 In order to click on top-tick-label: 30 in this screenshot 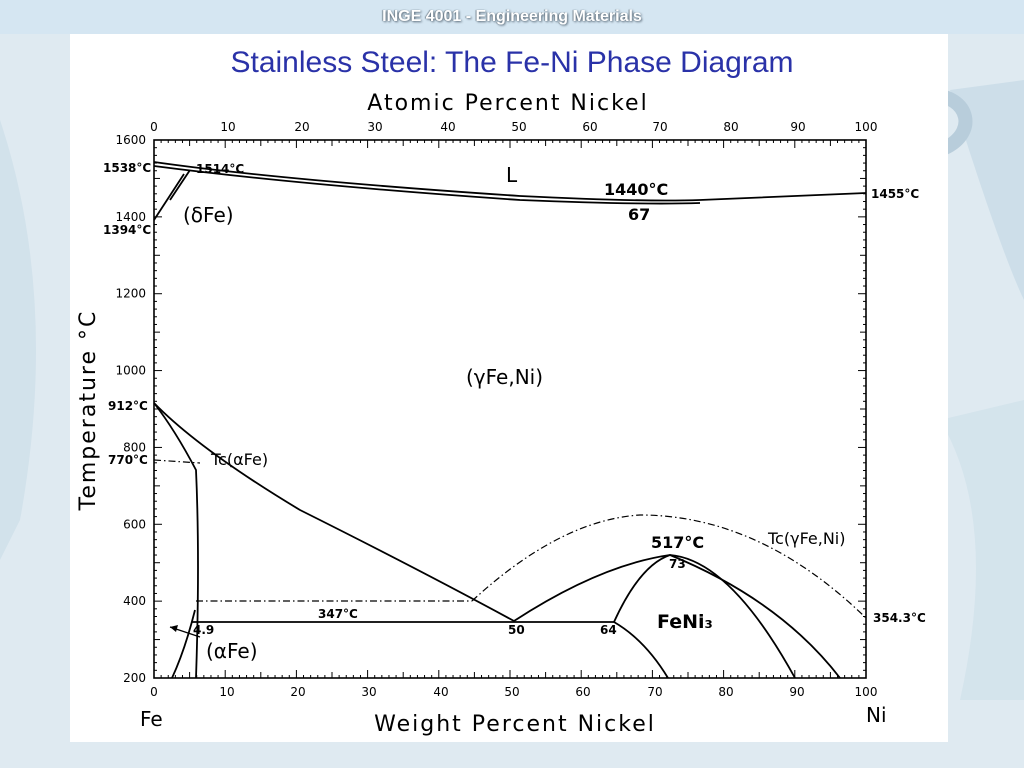, I will do `click(374, 127)`.